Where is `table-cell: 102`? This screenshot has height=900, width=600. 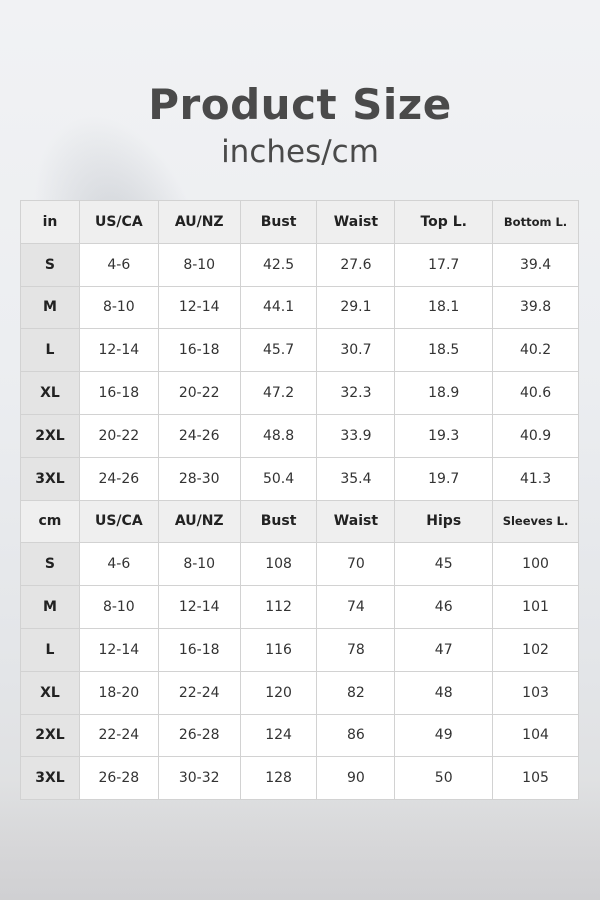 table-cell: 102 is located at coordinates (535, 649).